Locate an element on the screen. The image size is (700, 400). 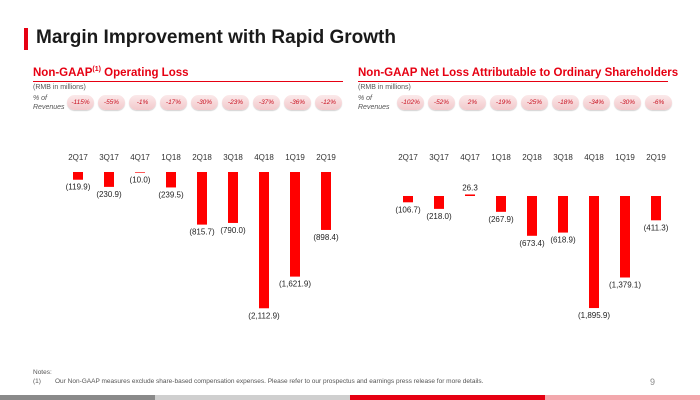
value-label: (2,112.9) is located at coordinates (264, 315).